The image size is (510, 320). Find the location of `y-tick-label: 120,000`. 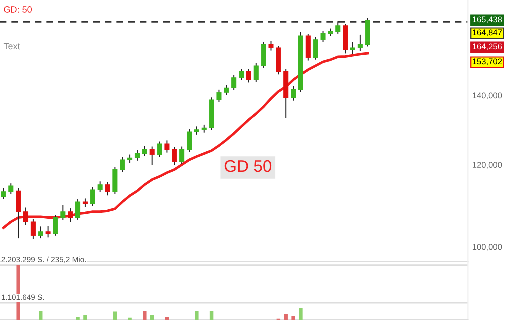

y-tick-label: 120,000 is located at coordinates (487, 165).